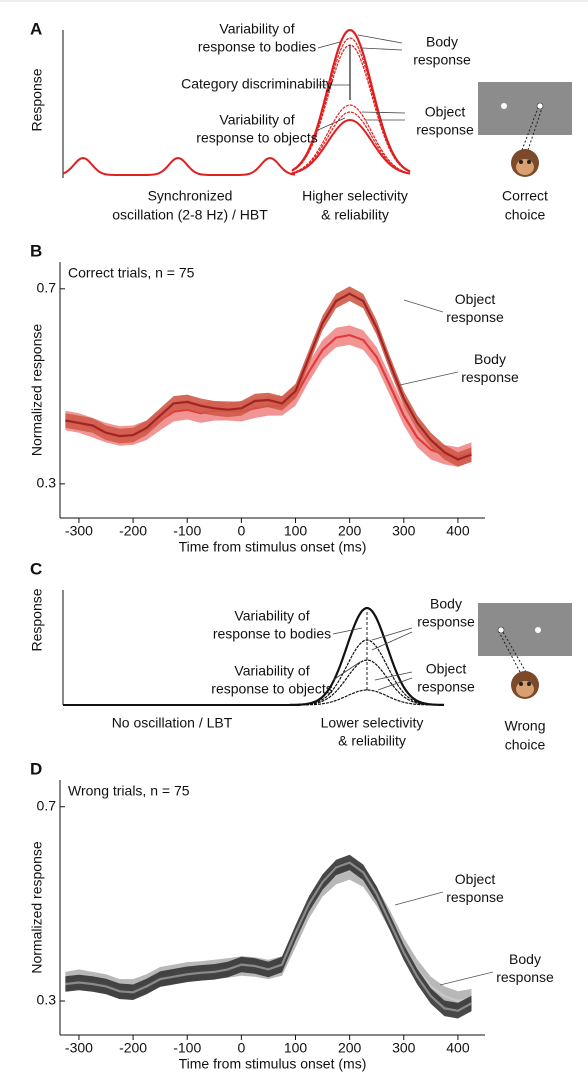 Image resolution: width=588 pixels, height=1091 pixels. Describe the element at coordinates (36, 28) in the screenshot. I see `panel-label: A` at that location.